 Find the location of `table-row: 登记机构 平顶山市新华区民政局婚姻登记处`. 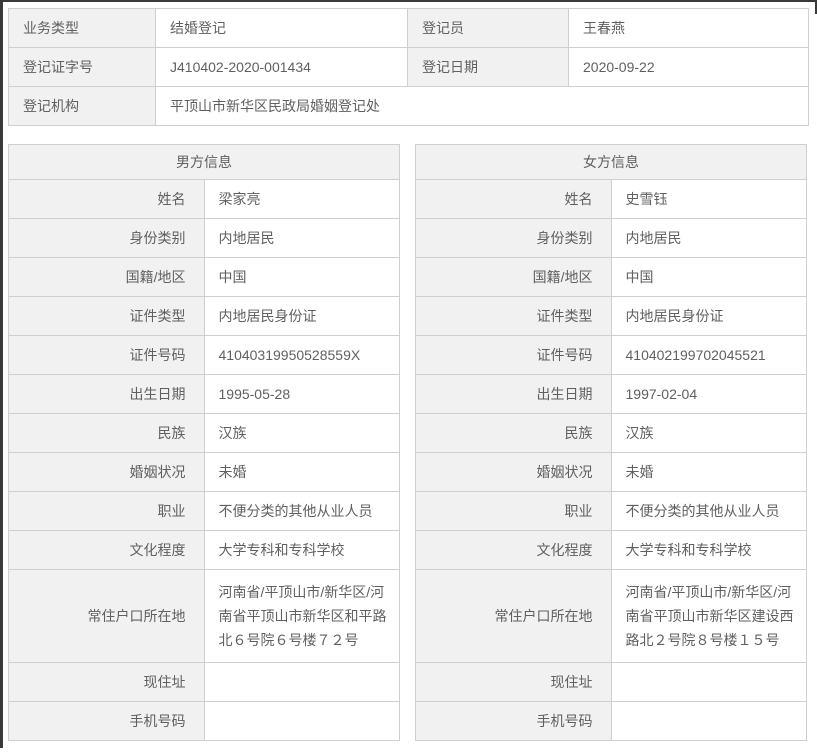

table-row: 登记机构 平顶山市新华区民政局婚姻登记处 is located at coordinates (408, 106).